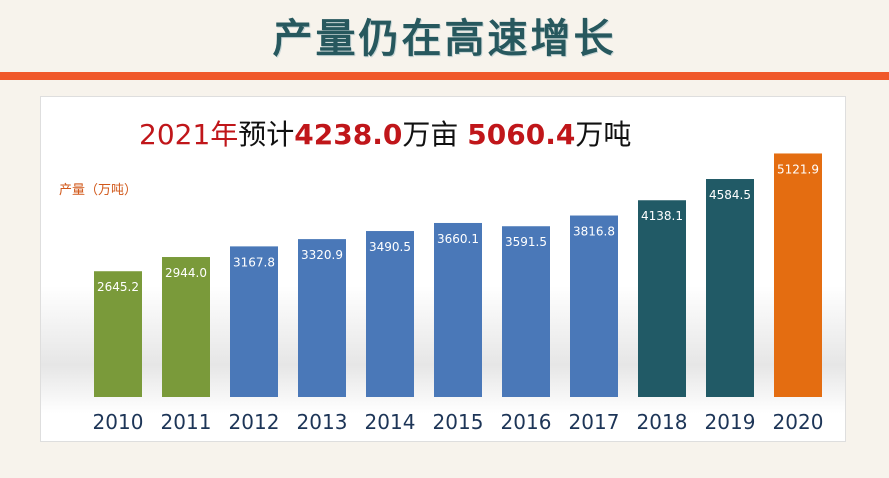 This screenshot has height=478, width=889. Describe the element at coordinates (458, 239) in the screenshot. I see `value-label-2015: 3660.1` at that location.